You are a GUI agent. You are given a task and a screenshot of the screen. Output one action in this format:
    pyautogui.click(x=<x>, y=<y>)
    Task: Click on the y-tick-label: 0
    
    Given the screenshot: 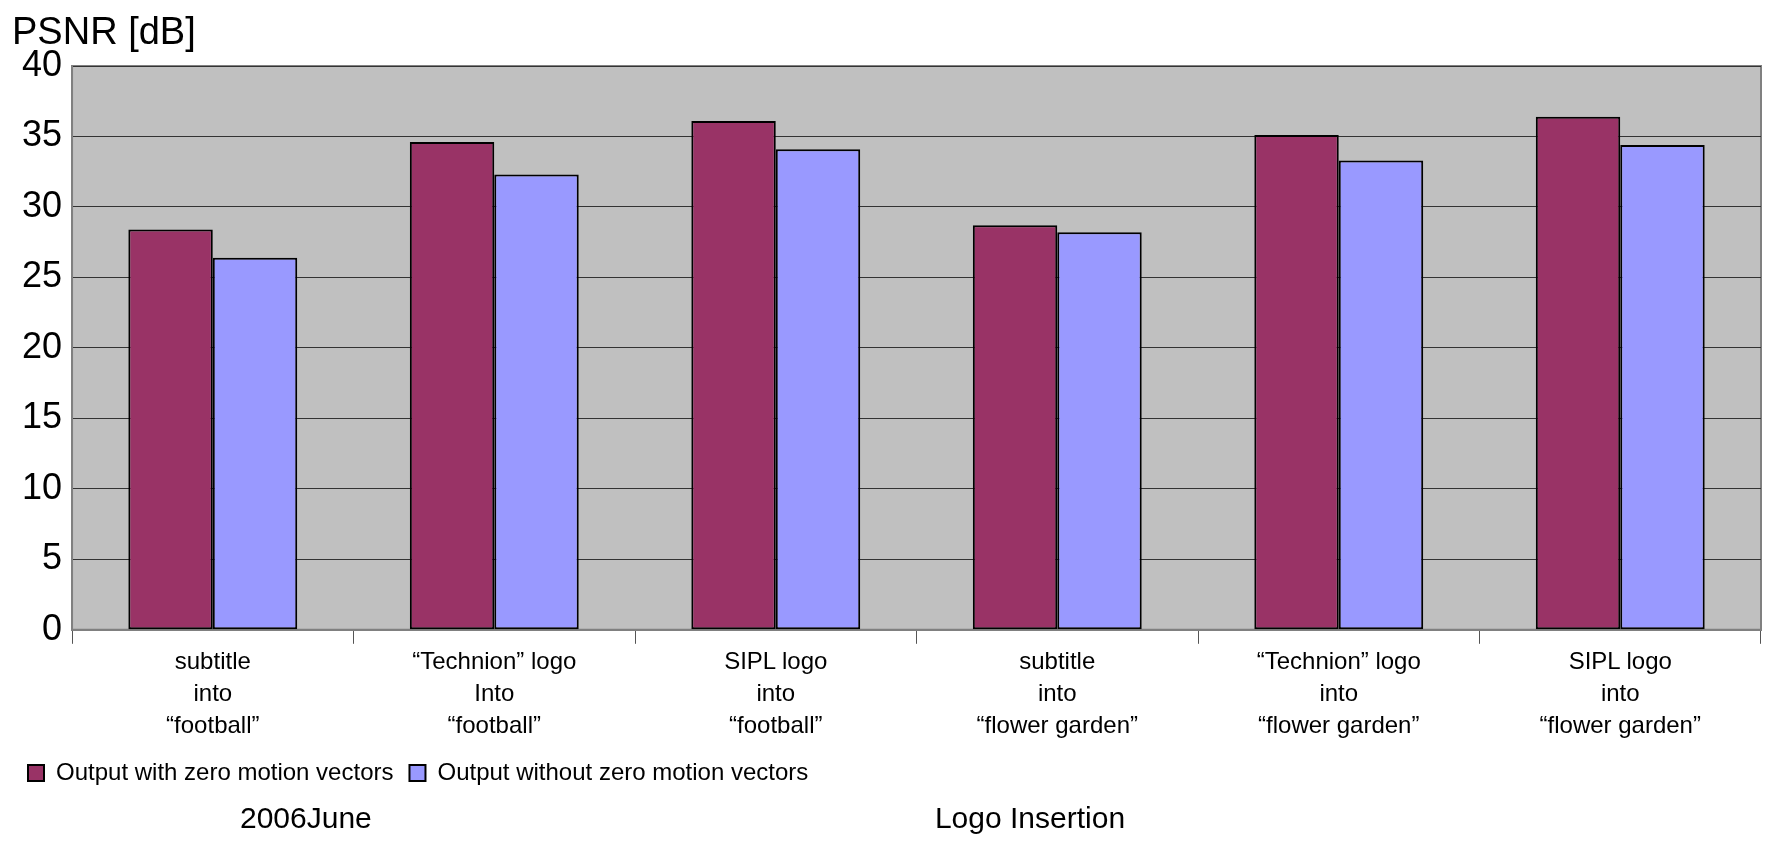 What is the action you would take?
    pyautogui.click(x=52, y=627)
    